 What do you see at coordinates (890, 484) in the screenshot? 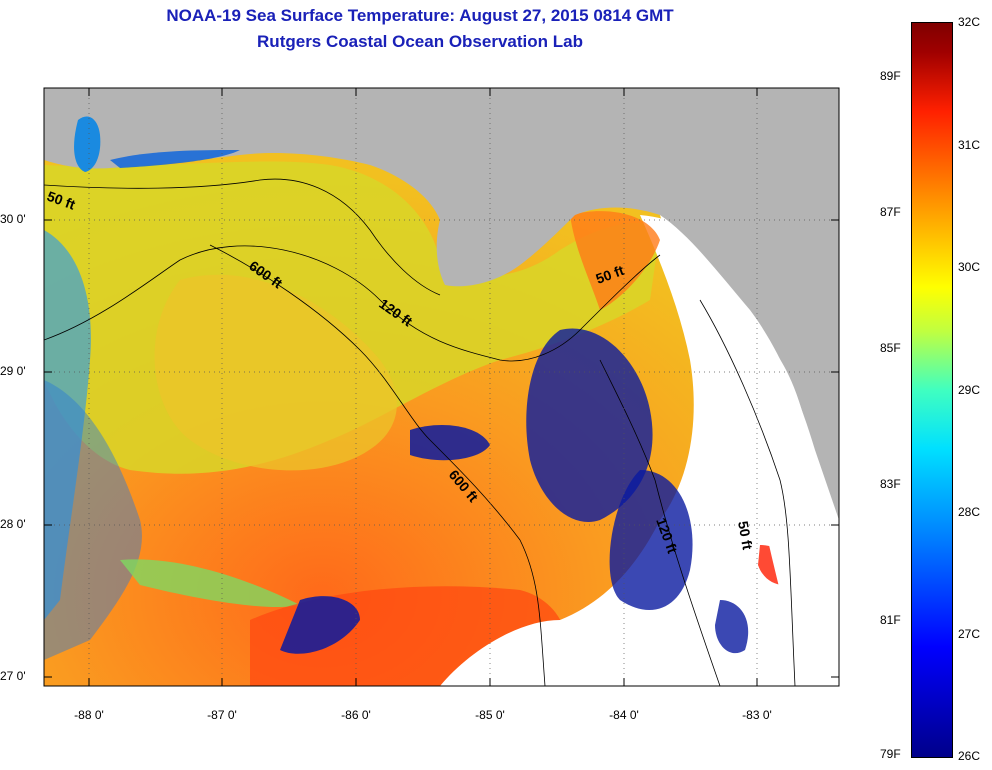
I see `colorbar-f-label: 83F` at bounding box center [890, 484].